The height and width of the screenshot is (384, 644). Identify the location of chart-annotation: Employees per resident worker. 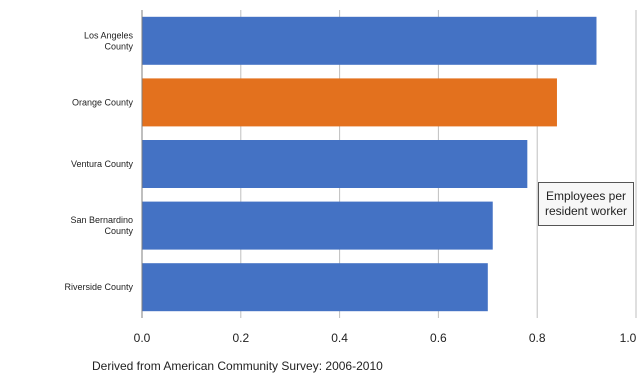
(586, 204).